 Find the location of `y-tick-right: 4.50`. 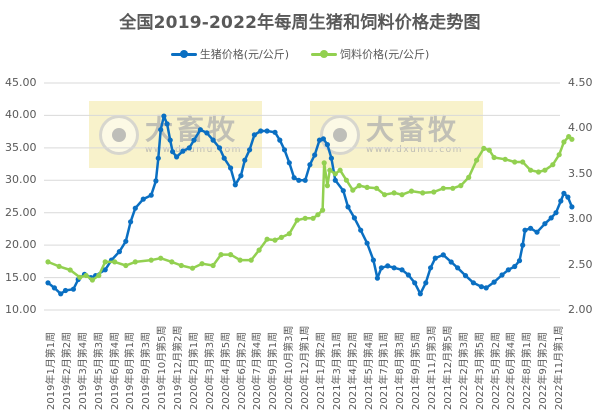

y-tick-right: 4.50 is located at coordinates (580, 82).